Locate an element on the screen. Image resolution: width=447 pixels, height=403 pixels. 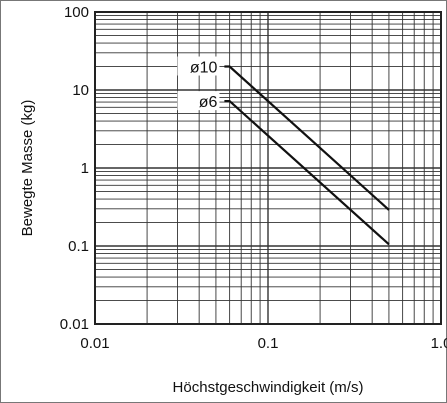
y-axis-title: Bewegte Masse (kg) is located at coordinates (27, 168).